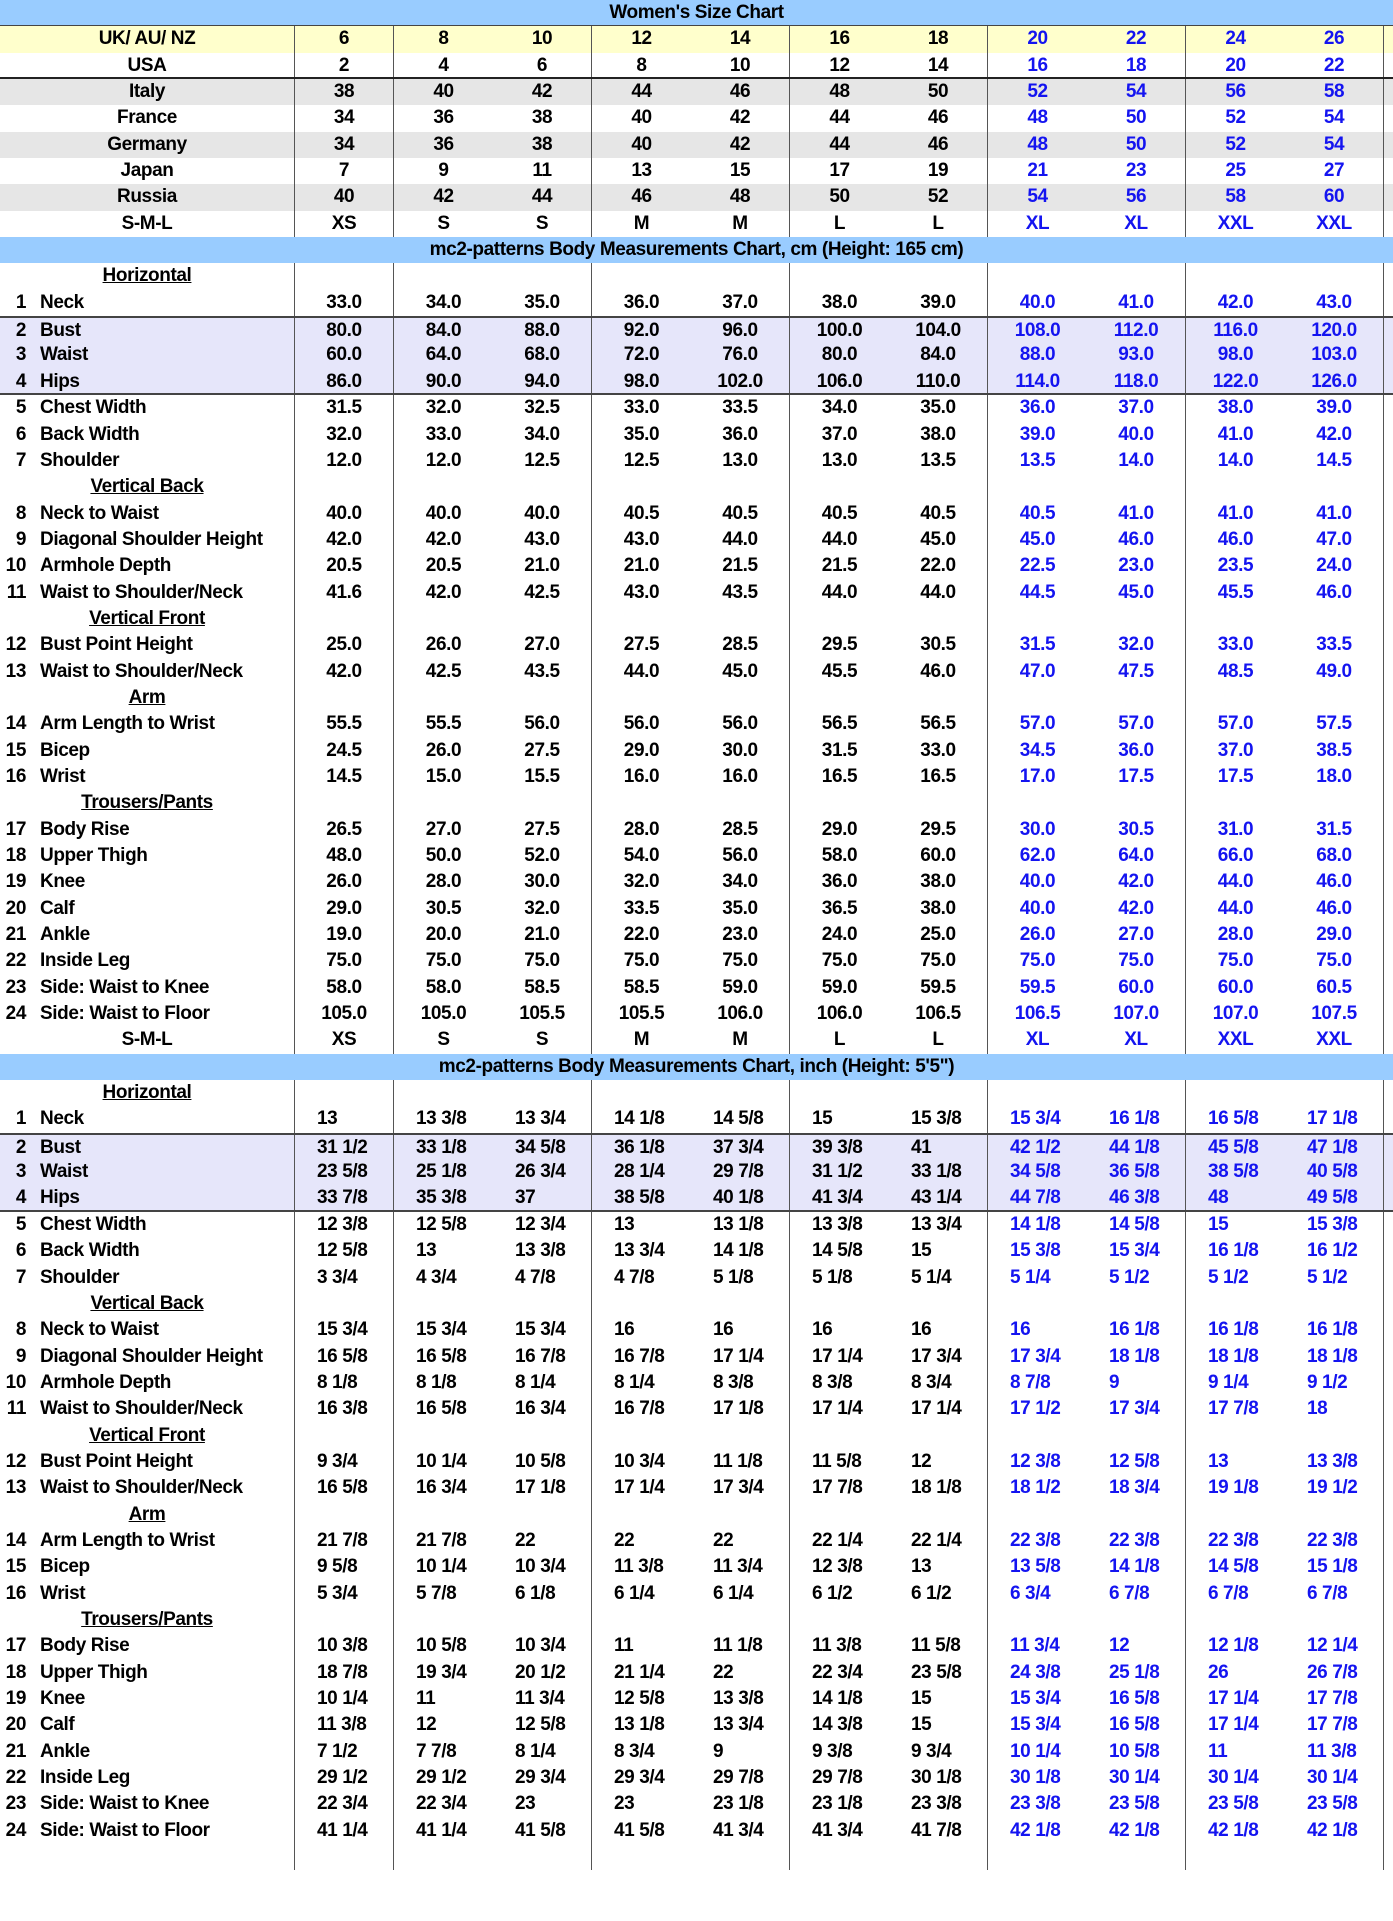 Image resolution: width=1393 pixels, height=1921 pixels. Describe the element at coordinates (147, 1857) in the screenshot. I see `blank-cell` at that location.